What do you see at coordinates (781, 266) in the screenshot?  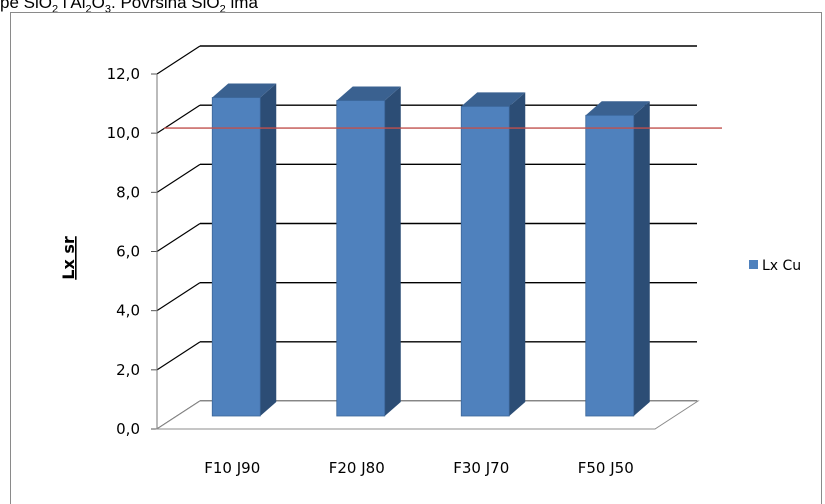 I see `legend-label: Lx Cu` at bounding box center [781, 266].